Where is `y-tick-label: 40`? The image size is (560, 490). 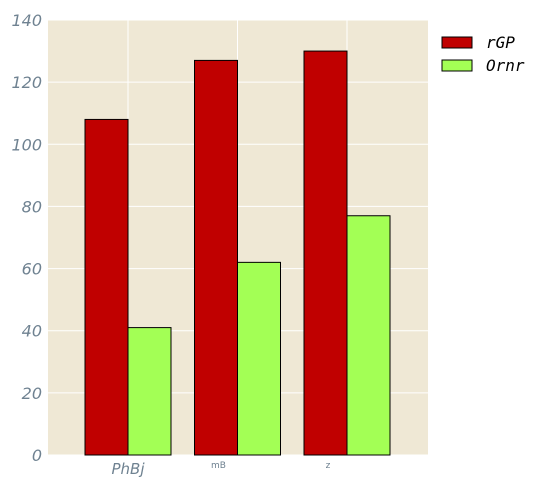 y-tick-label: 40 is located at coordinates (32, 331).